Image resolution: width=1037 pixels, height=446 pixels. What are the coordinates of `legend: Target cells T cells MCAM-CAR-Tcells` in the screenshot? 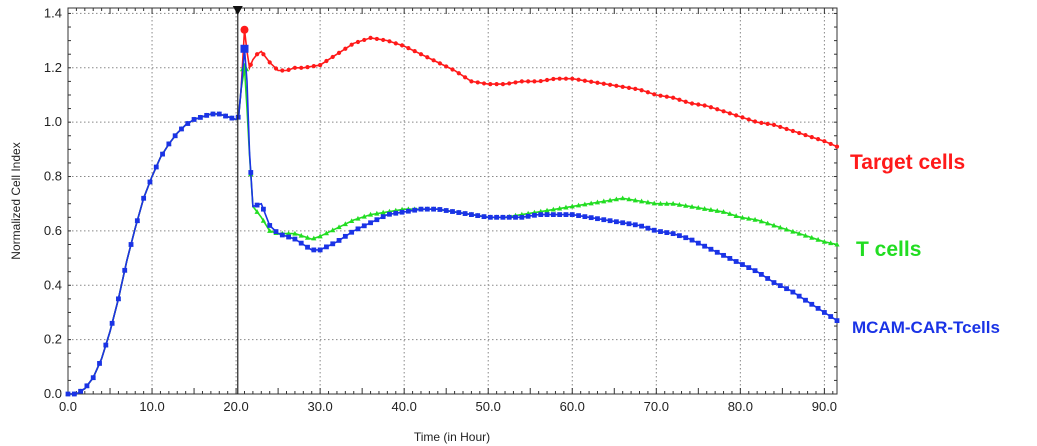 It's located at (925, 244).